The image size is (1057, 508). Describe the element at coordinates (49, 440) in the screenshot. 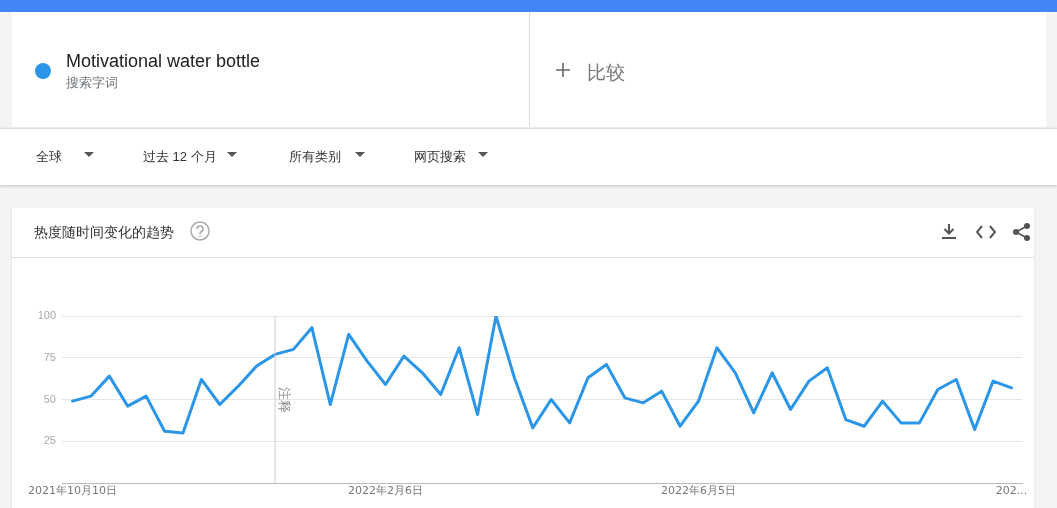

I see `y-tick-label: 25` at that location.